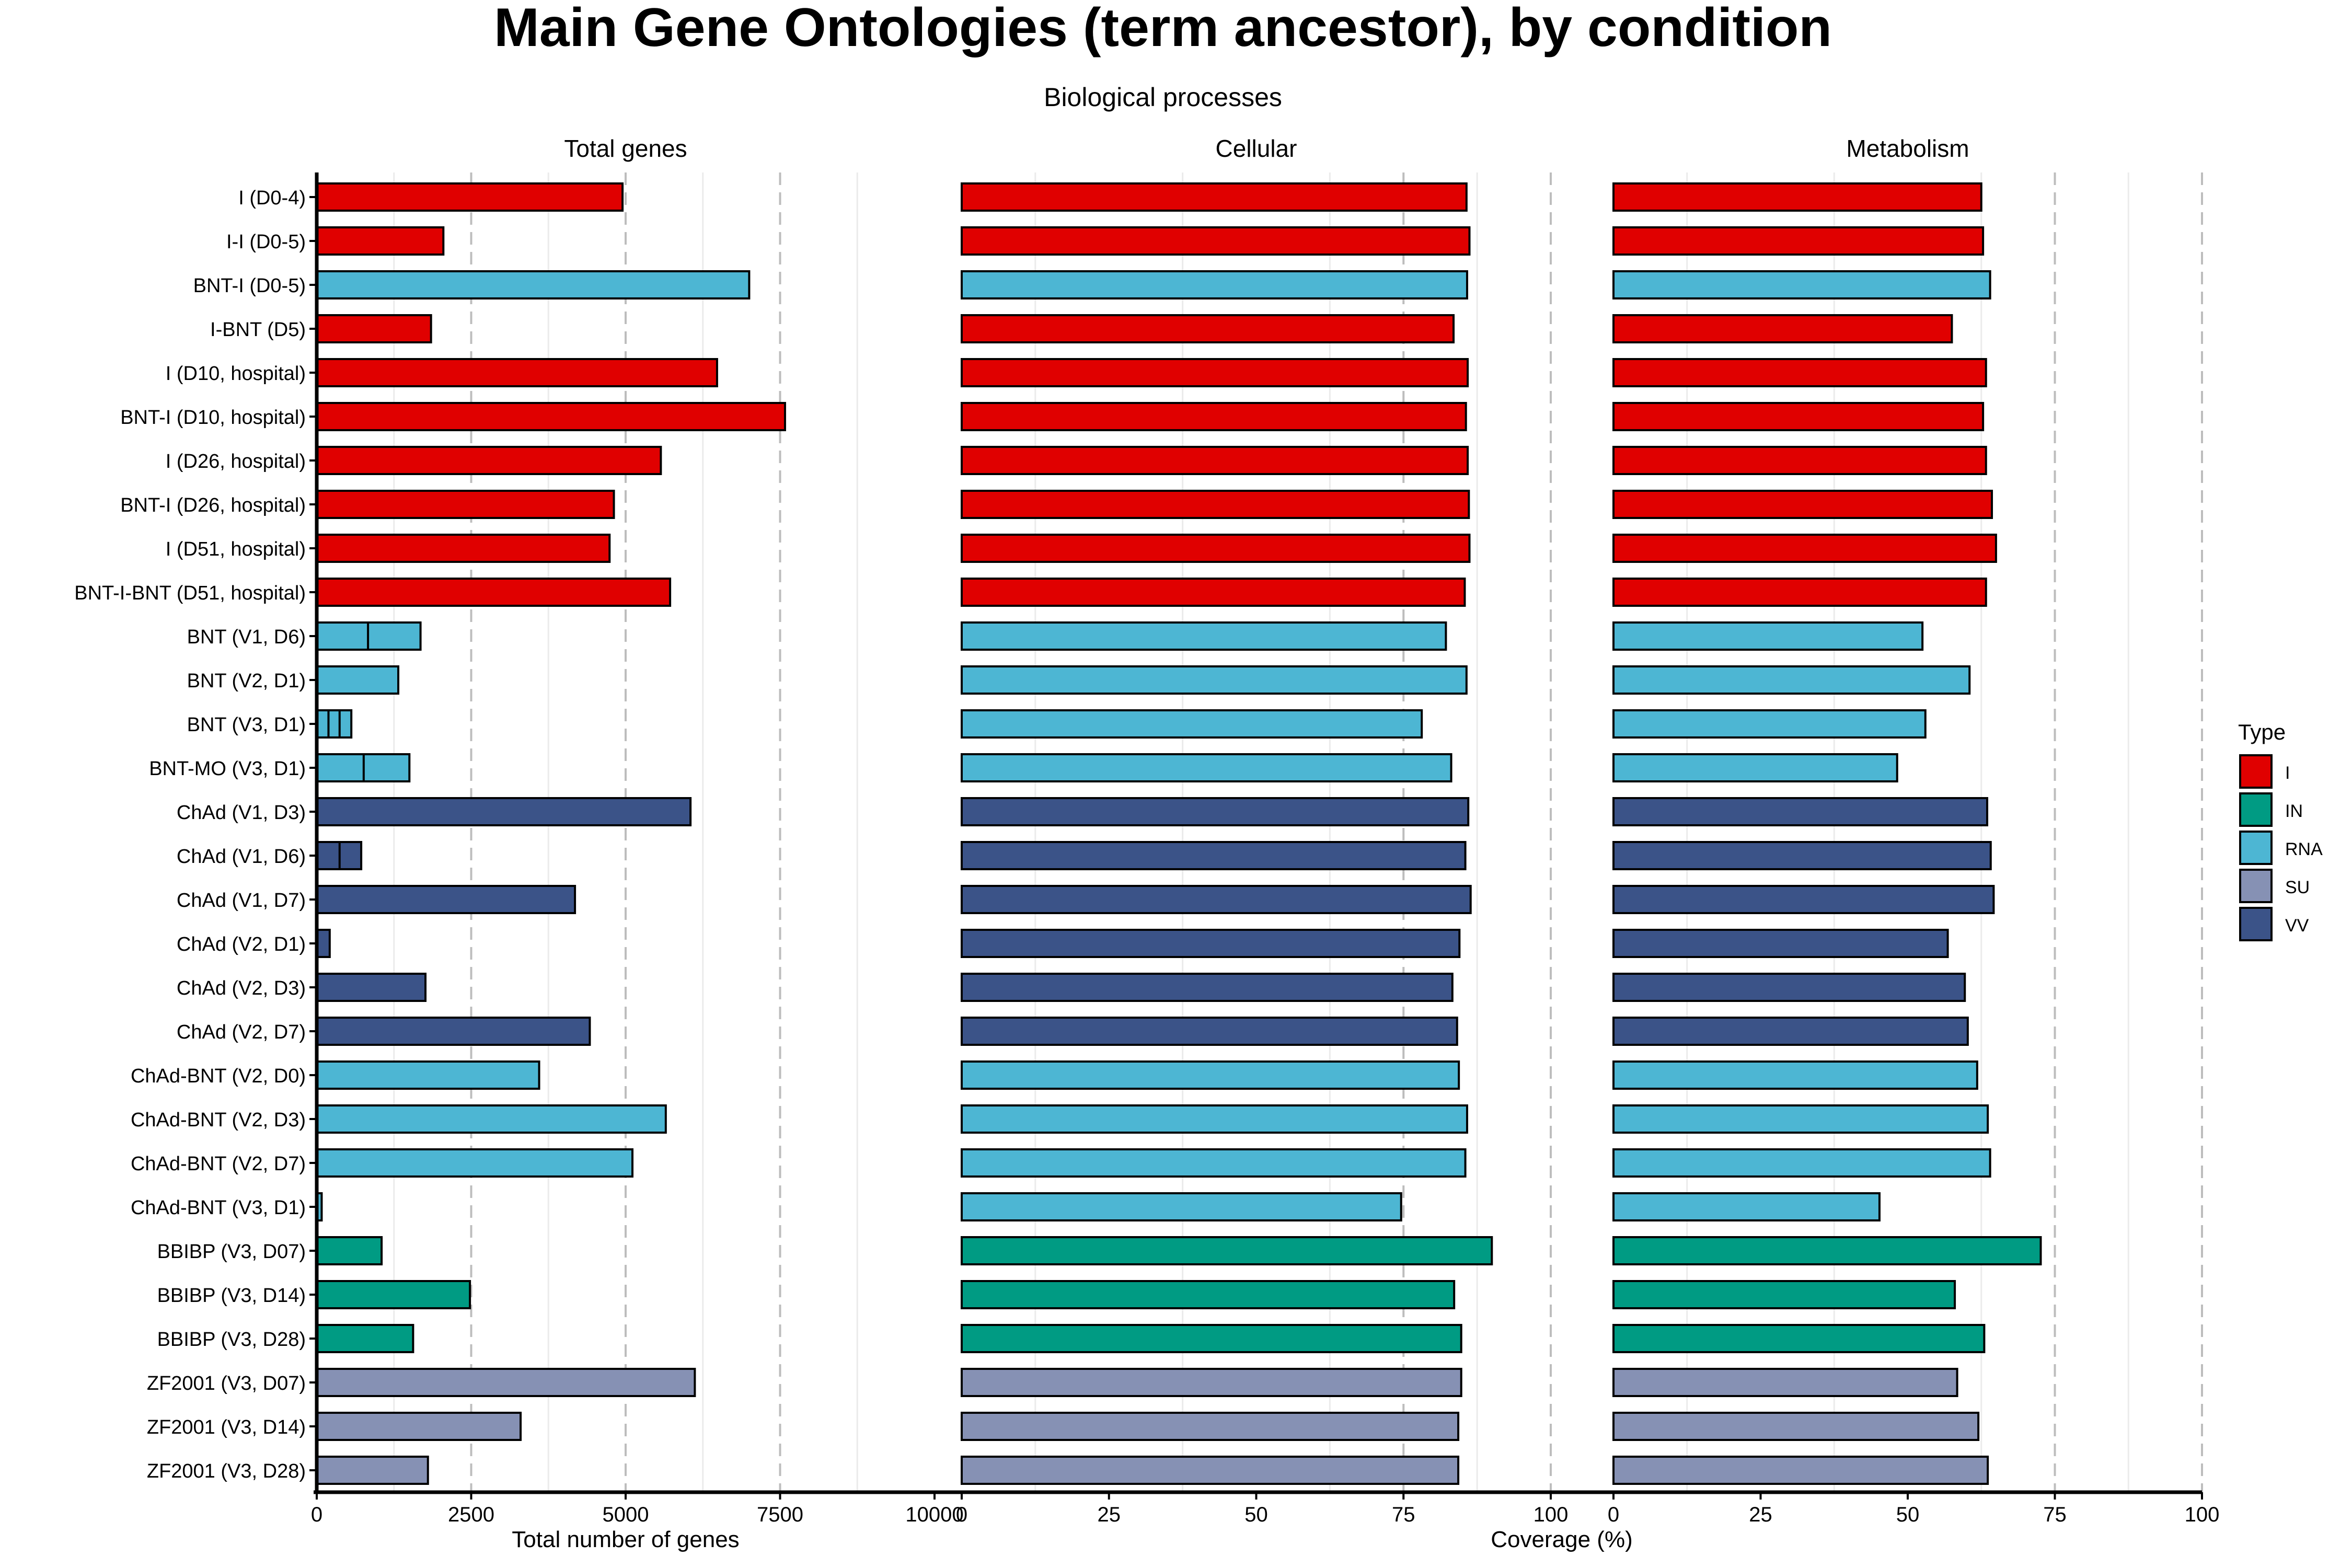 Image resolution: width=2352 pixels, height=1568 pixels. Describe the element at coordinates (1561, 1539) in the screenshot. I see `x-axis-title-right: Coverage (%)` at that location.